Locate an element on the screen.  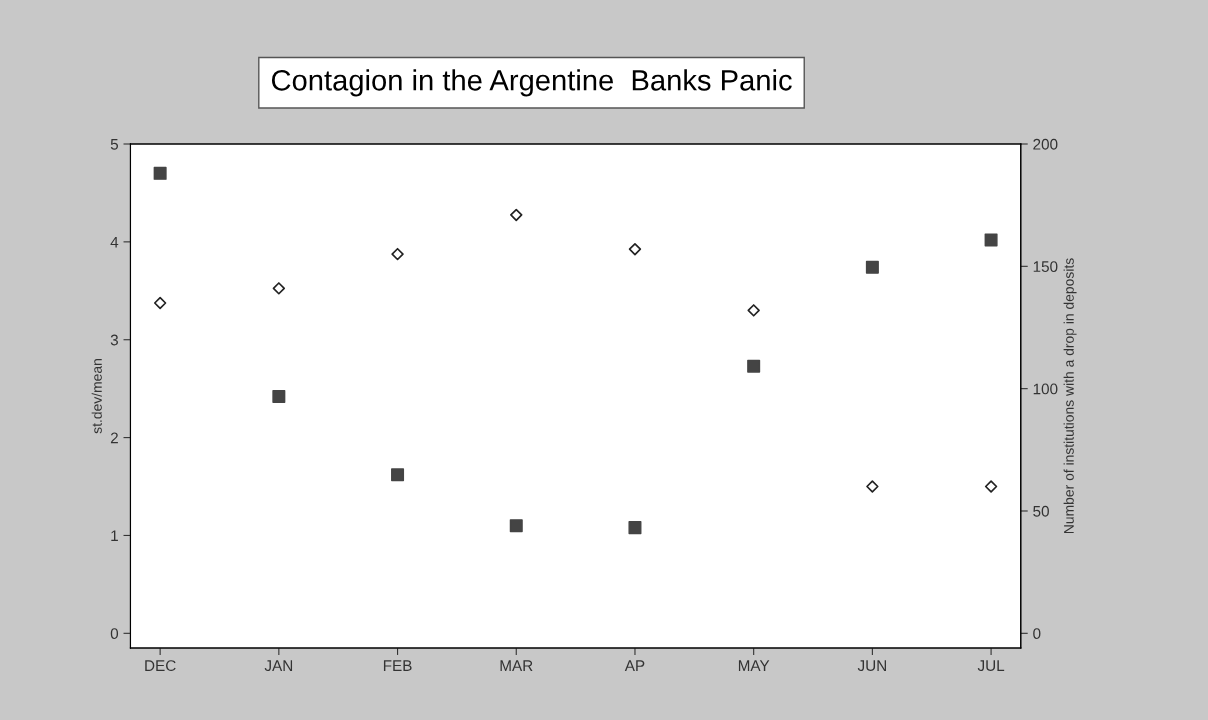
y-tick-label: 4 is located at coordinates (114, 242).